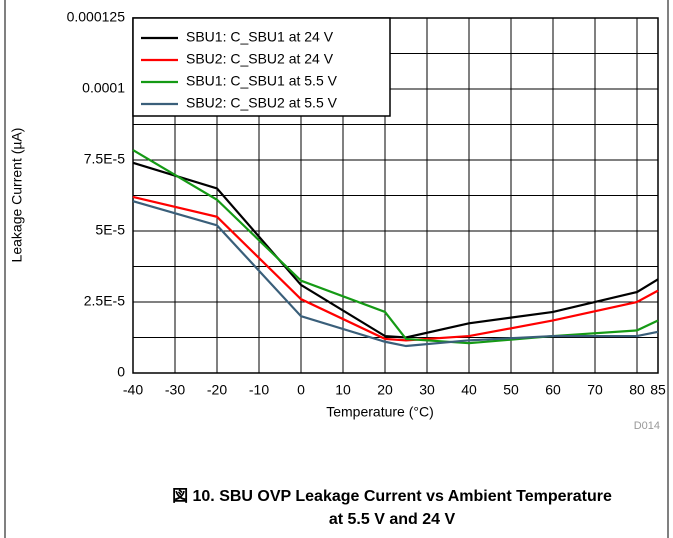 The height and width of the screenshot is (538, 673). I want to click on x-tick-label: 30, so click(427, 390).